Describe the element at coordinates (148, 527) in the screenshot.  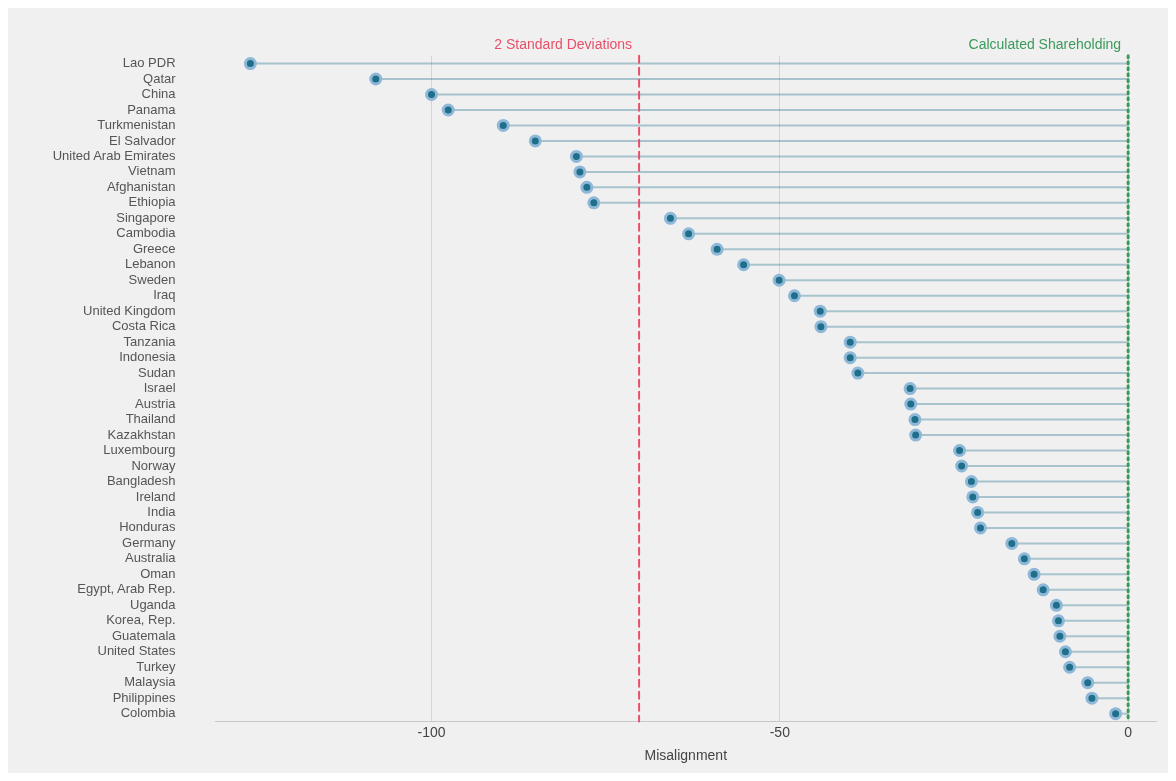
I see `y-tick-label: Honduras` at that location.